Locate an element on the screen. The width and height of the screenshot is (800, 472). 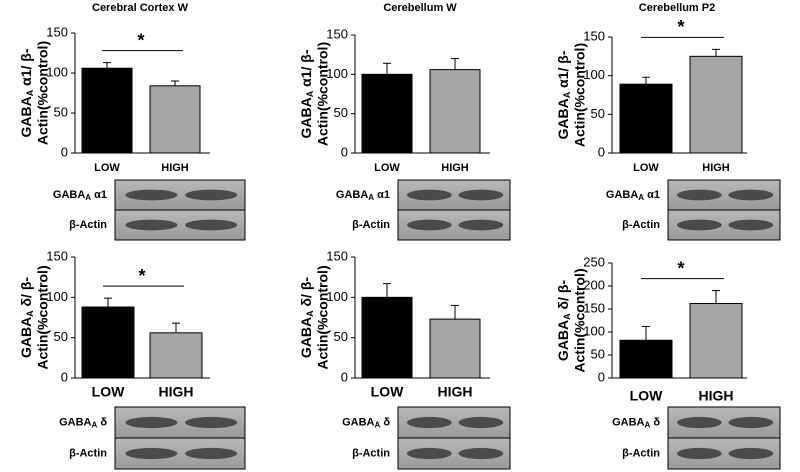
y-axis-label: GABAA α1/ β- is located at coordinates (307, 93).